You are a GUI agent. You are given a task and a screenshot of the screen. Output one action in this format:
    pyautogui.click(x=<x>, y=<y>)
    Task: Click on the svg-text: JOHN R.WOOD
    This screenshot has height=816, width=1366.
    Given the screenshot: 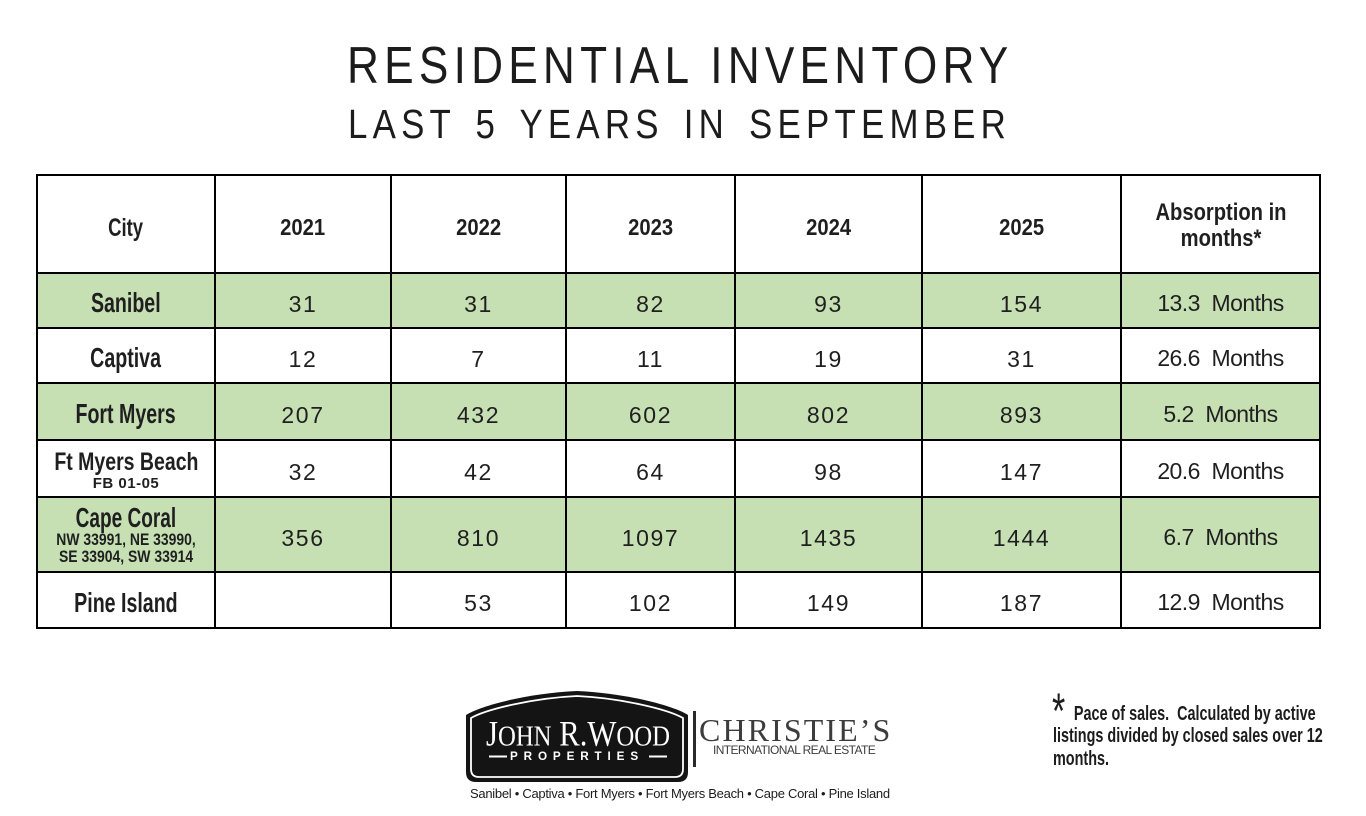 What is the action you would take?
    pyautogui.click(x=578, y=733)
    